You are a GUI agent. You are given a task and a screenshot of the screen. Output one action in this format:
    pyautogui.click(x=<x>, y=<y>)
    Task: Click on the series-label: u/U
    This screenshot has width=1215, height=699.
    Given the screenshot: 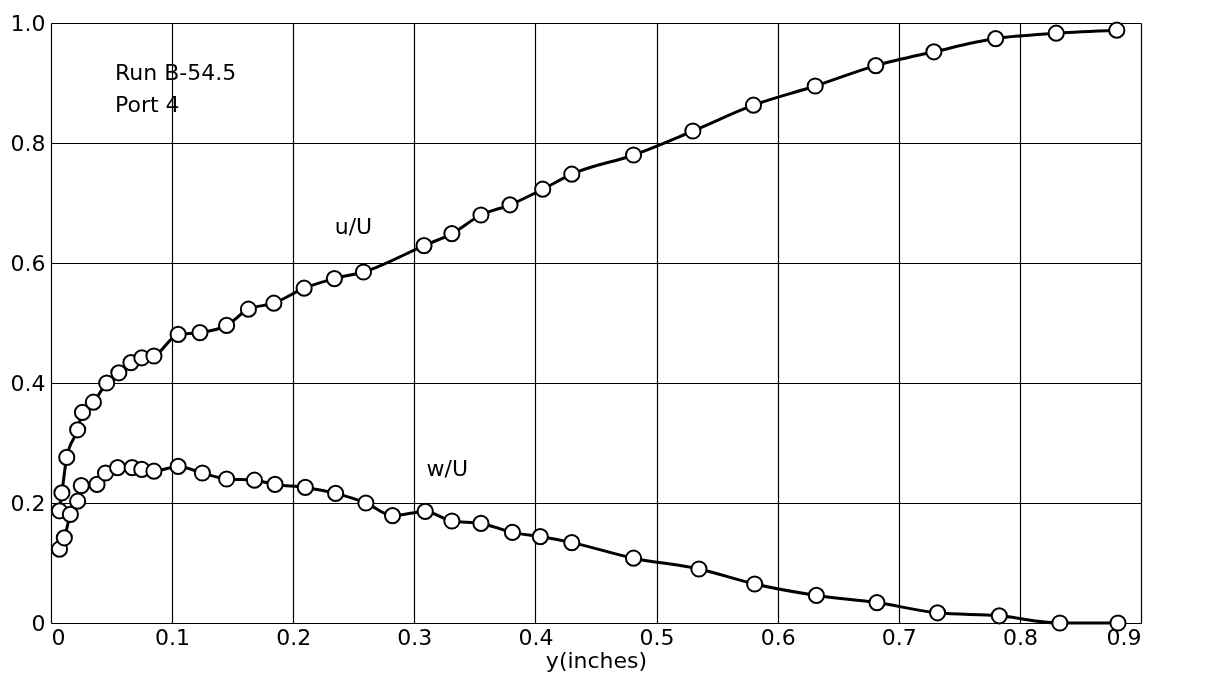 What is the action you would take?
    pyautogui.click(x=353, y=226)
    